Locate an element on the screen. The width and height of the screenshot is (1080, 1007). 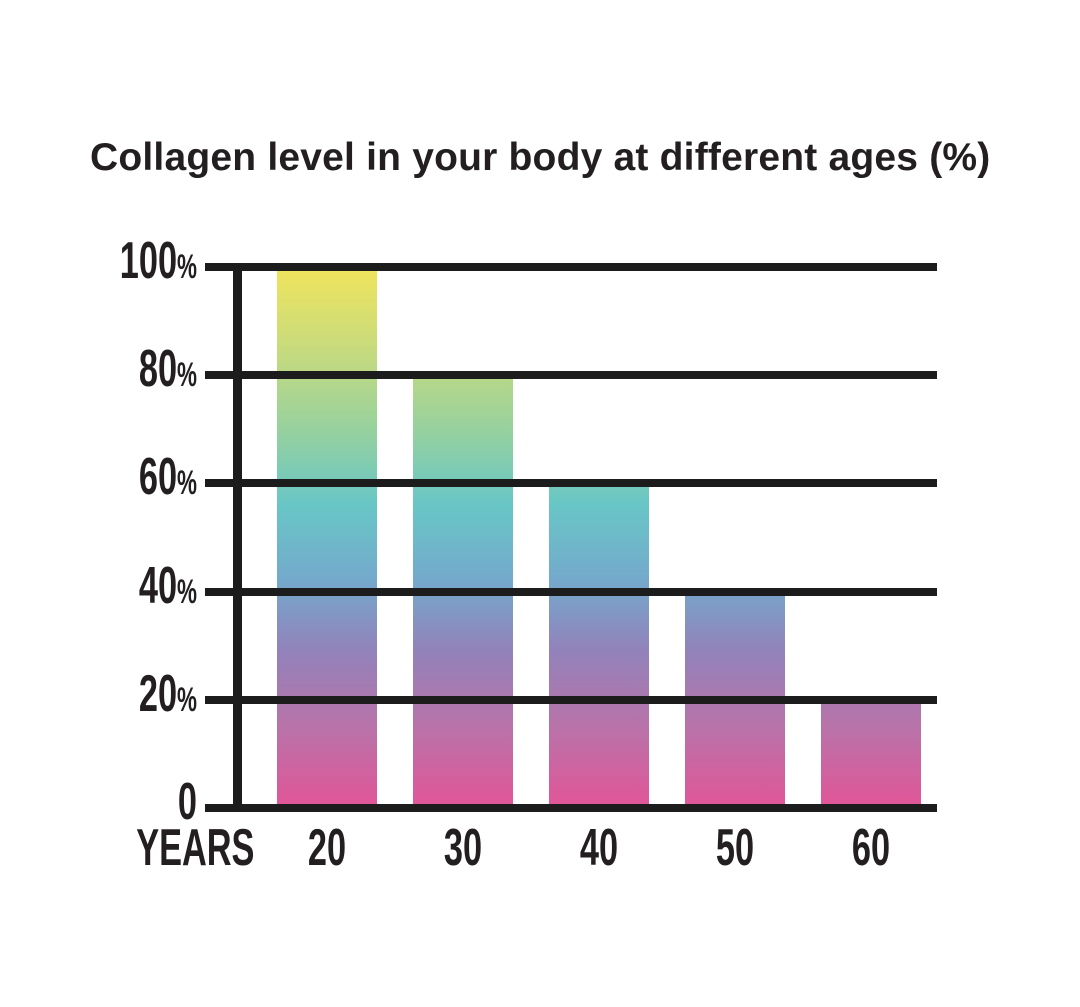
y-axis-line is located at coordinates (237, 537).